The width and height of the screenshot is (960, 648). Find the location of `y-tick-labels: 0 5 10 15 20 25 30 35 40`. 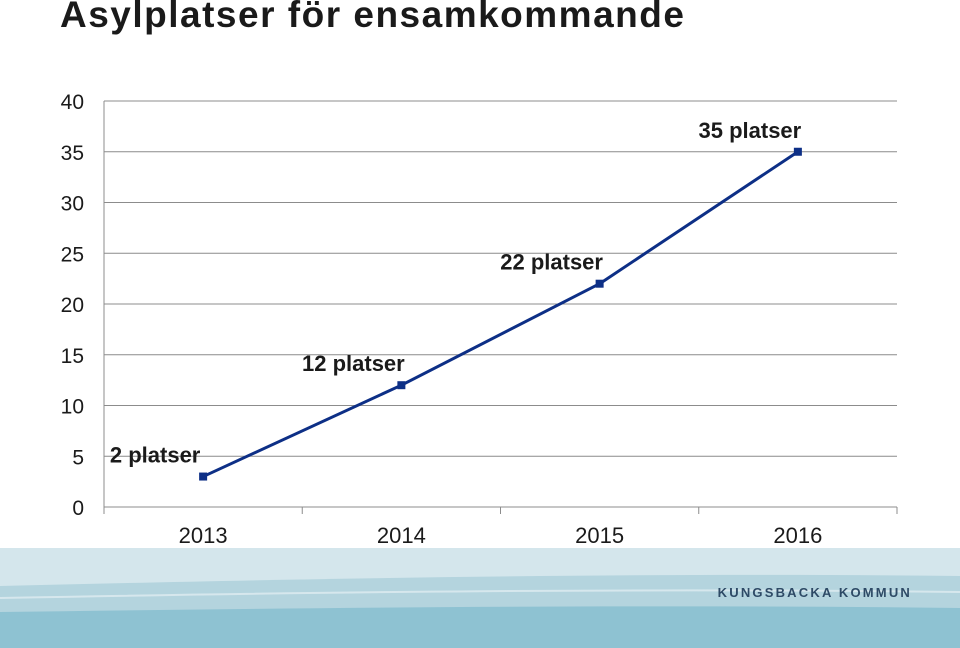

y-tick-labels: 0 5 10 15 20 25 30 35 40 is located at coordinates (72, 305).